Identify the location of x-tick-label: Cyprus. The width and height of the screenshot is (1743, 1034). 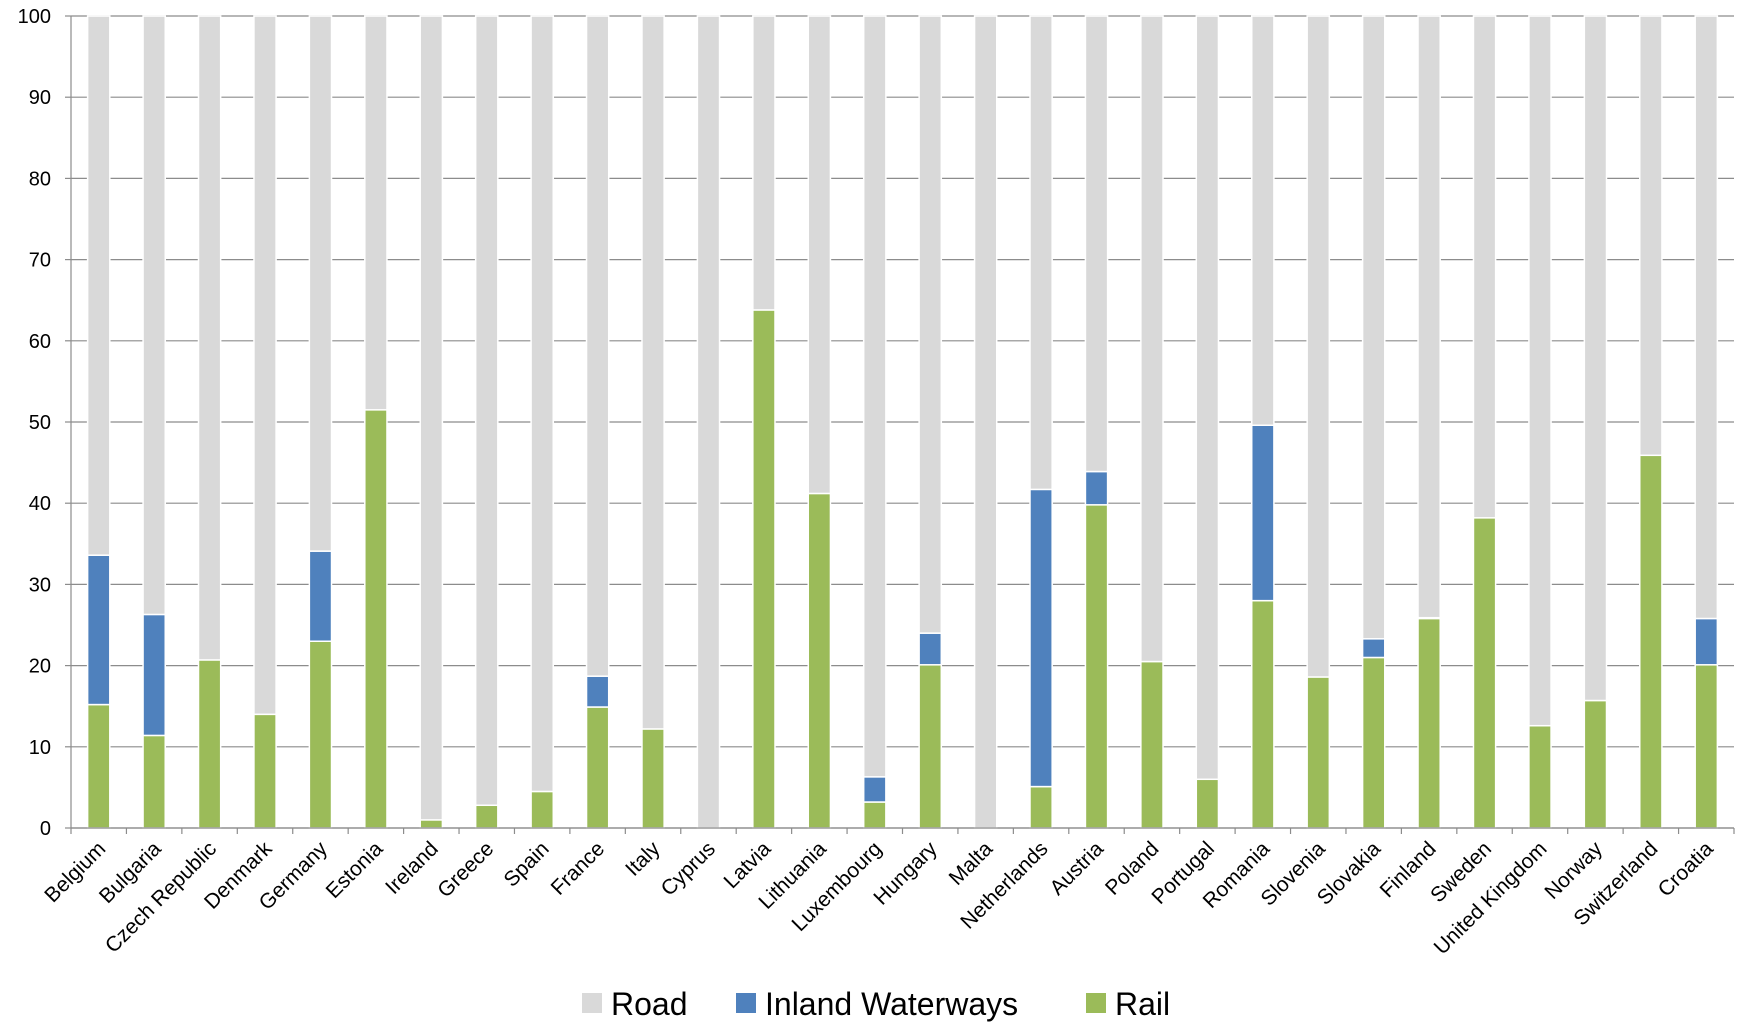
(688, 868).